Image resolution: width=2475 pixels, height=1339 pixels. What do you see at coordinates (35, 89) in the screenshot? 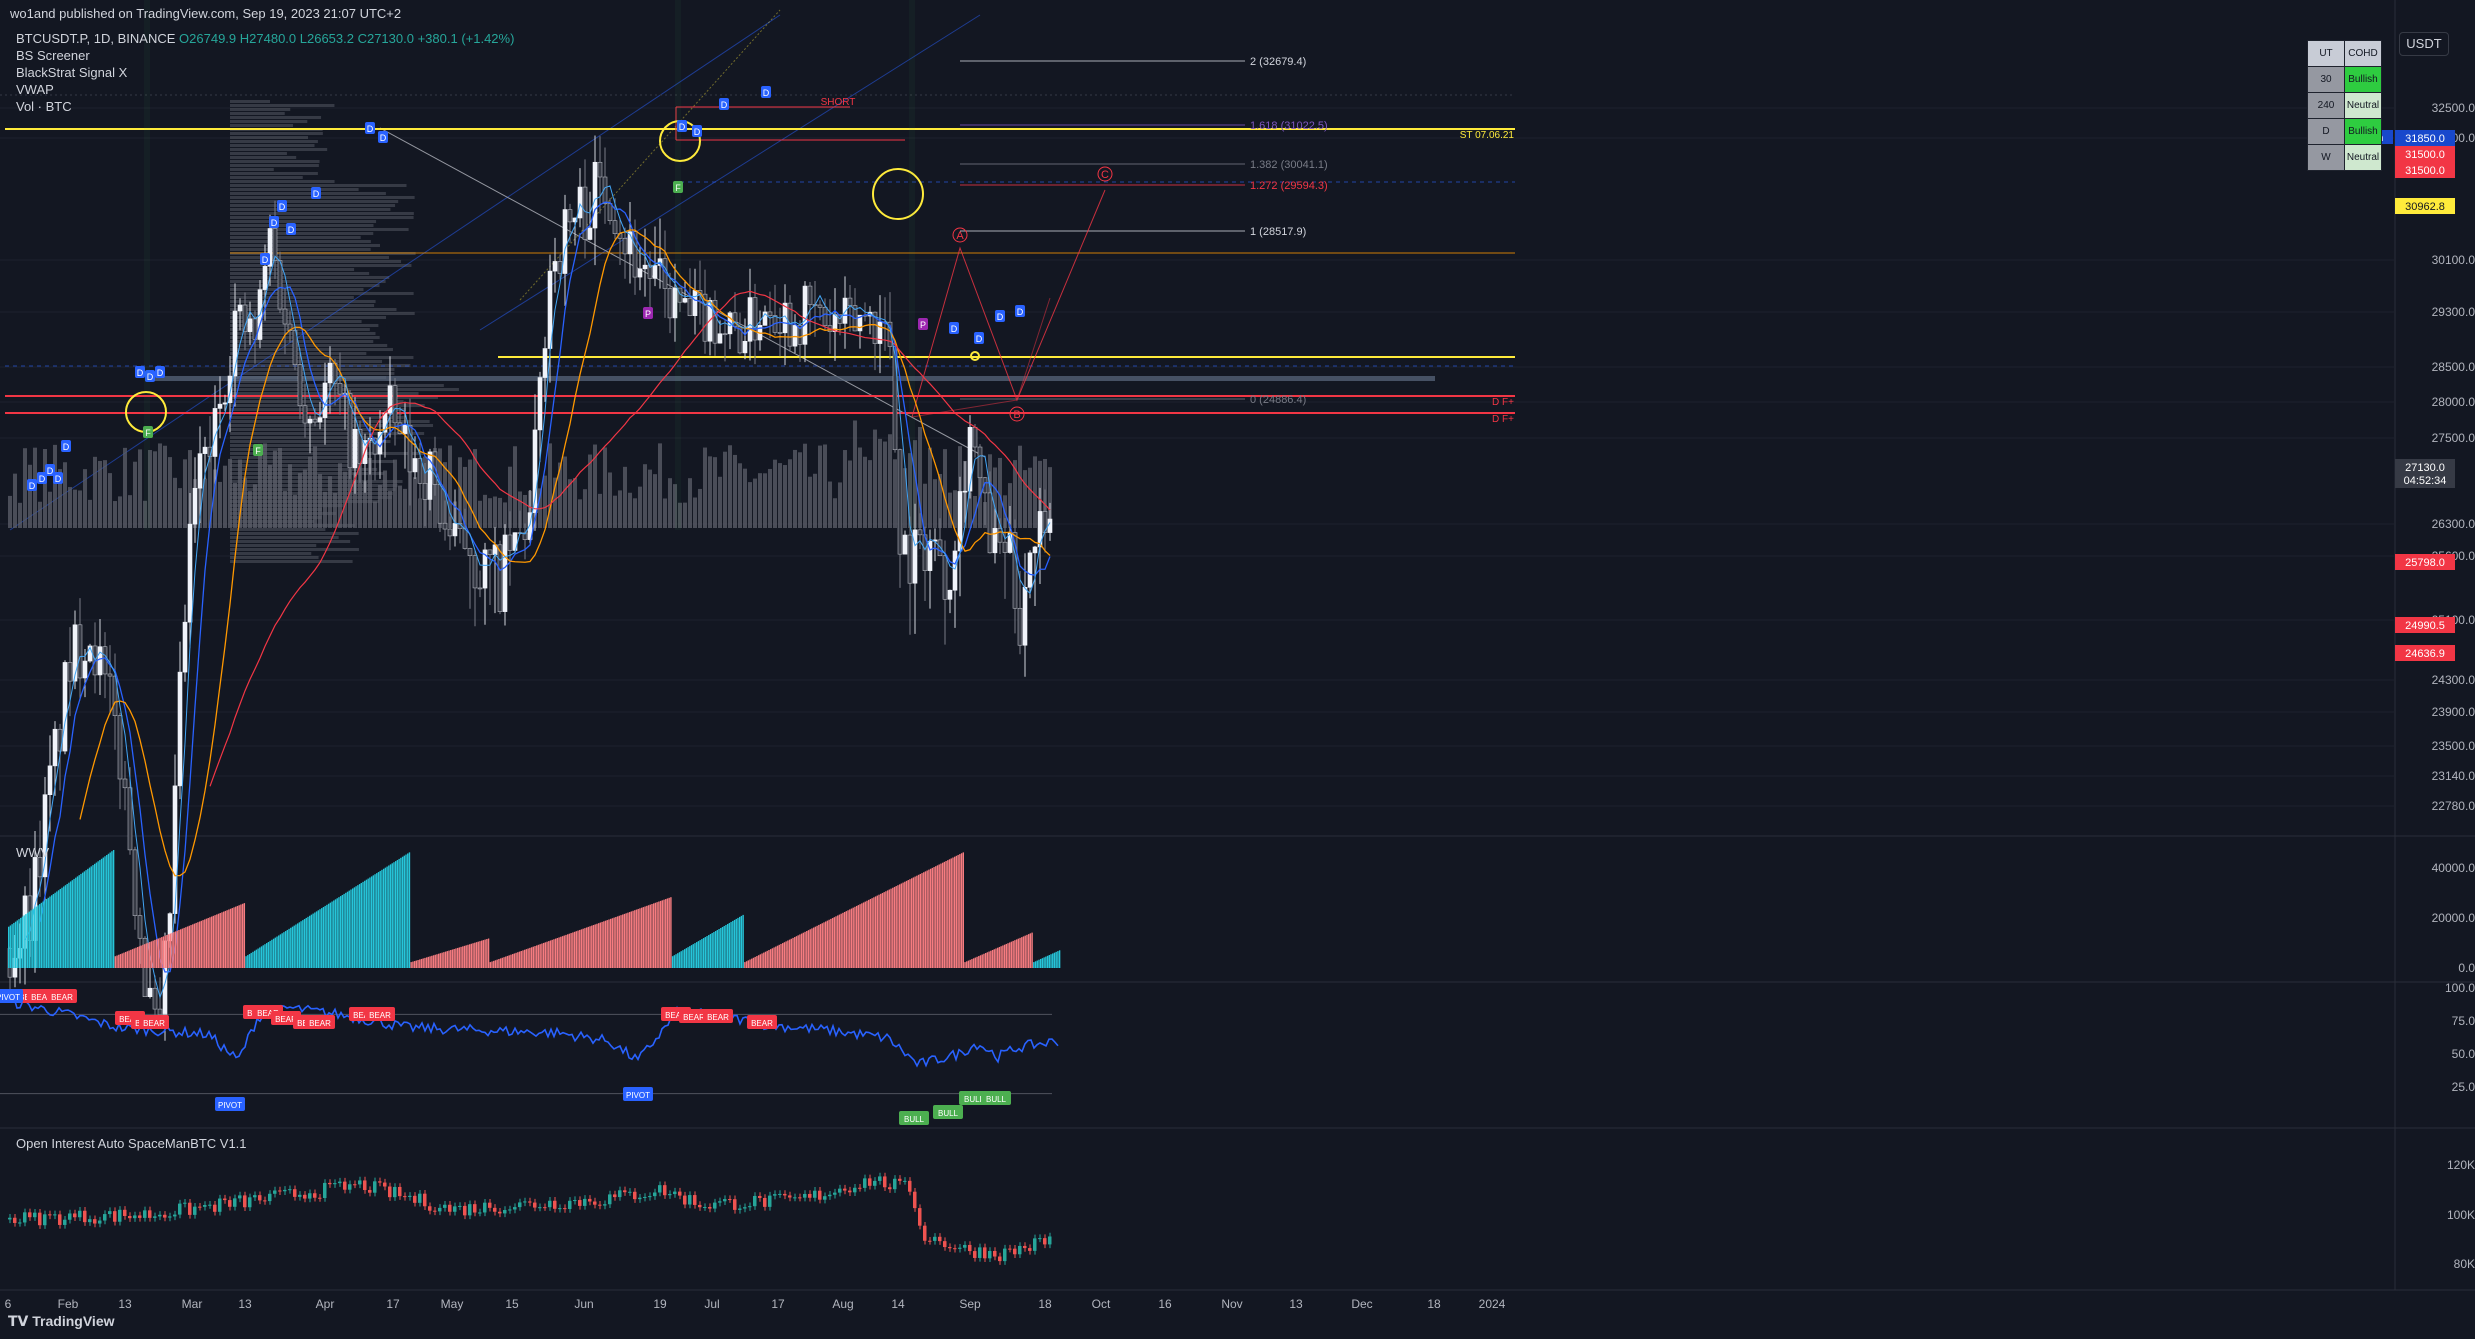
I see `legend-indicator: VWAP` at bounding box center [35, 89].